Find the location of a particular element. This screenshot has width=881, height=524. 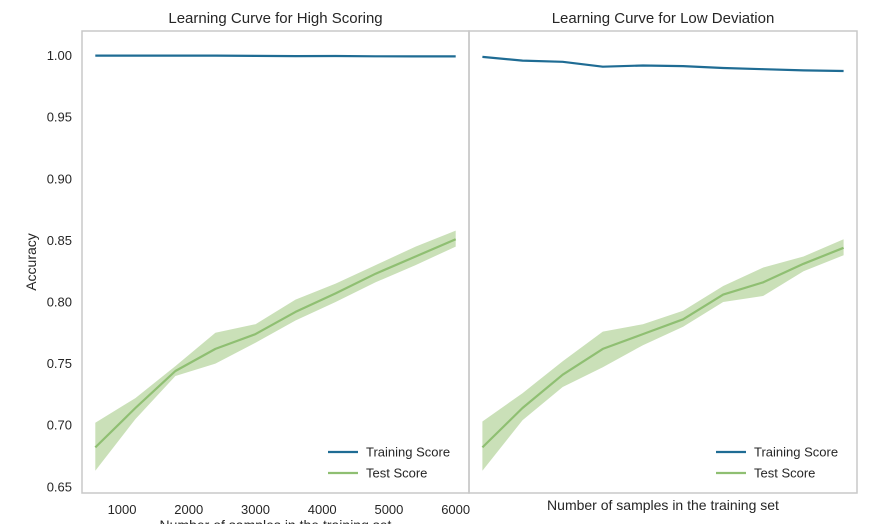

y-tick-label: 0.80 is located at coordinates (59, 302).